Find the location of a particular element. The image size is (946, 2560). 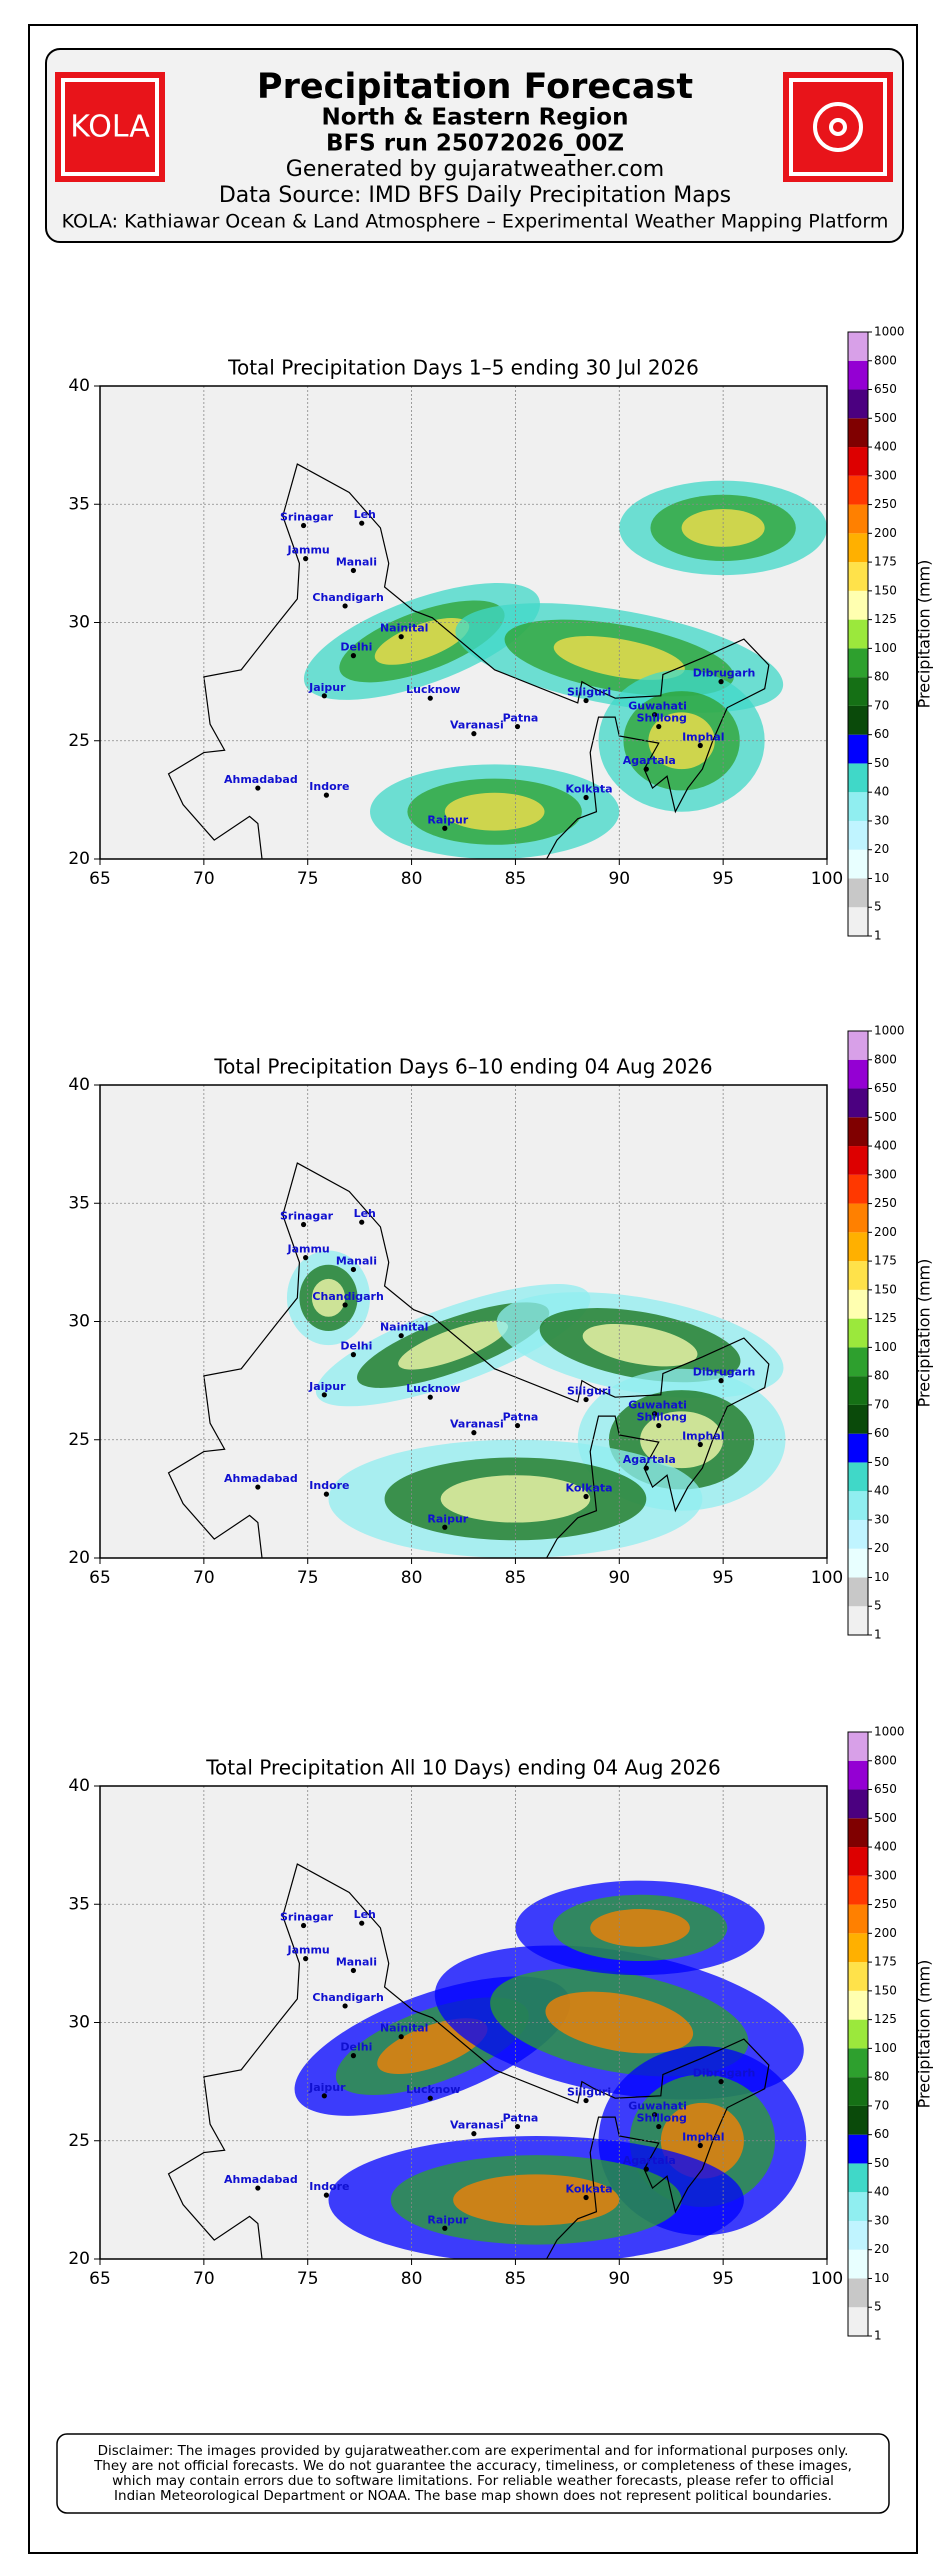

y-tick-label: 30 is located at coordinates (79, 623).